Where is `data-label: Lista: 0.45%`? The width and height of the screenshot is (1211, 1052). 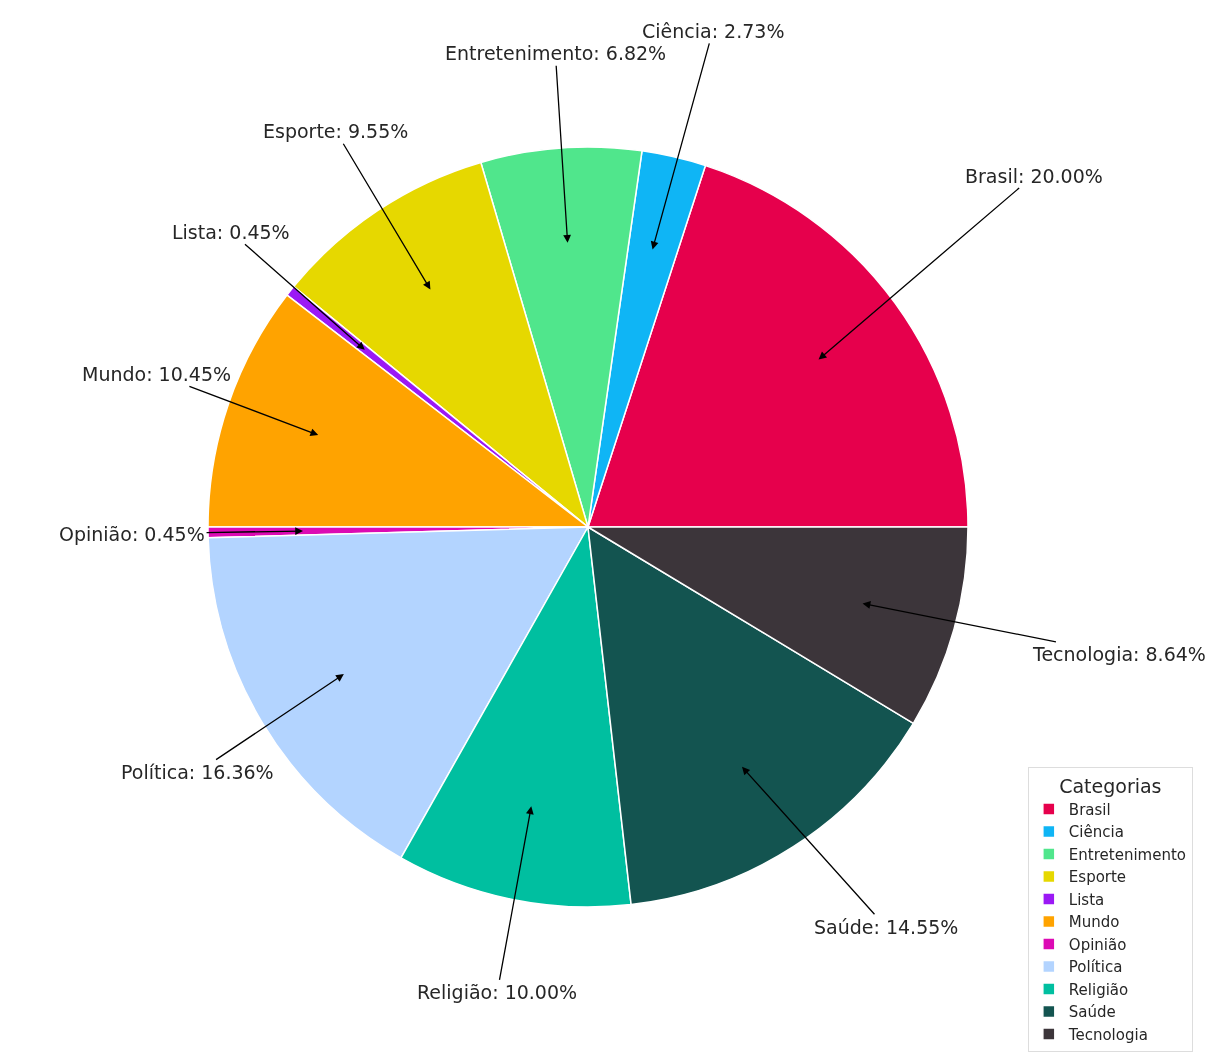 data-label: Lista: 0.45% is located at coordinates (231, 232).